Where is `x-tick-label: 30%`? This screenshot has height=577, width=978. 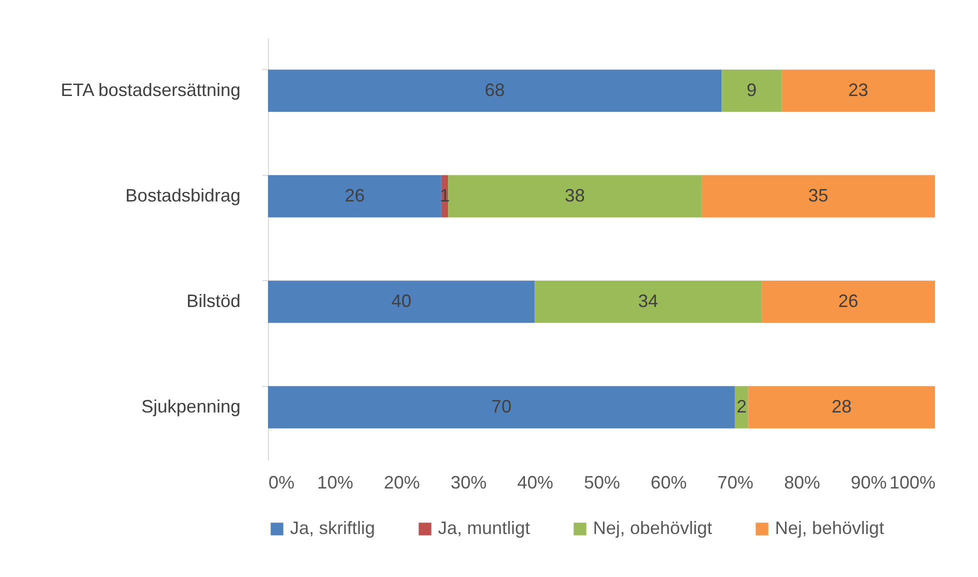 x-tick-label: 30% is located at coordinates (468, 482).